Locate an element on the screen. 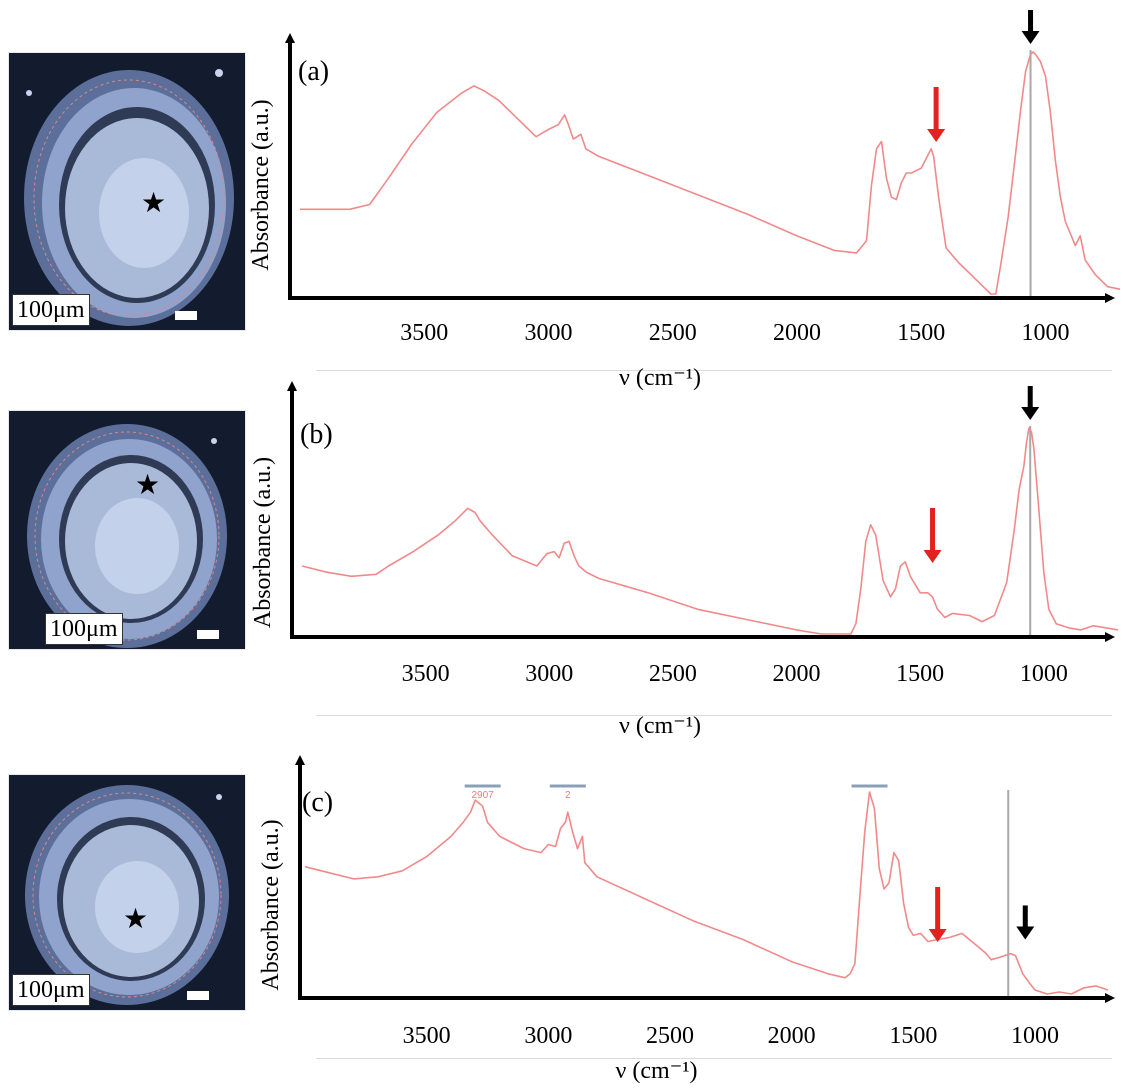 The height and width of the screenshot is (1089, 1123). micrograph-b: ★ 100μm is located at coordinates (127, 530).